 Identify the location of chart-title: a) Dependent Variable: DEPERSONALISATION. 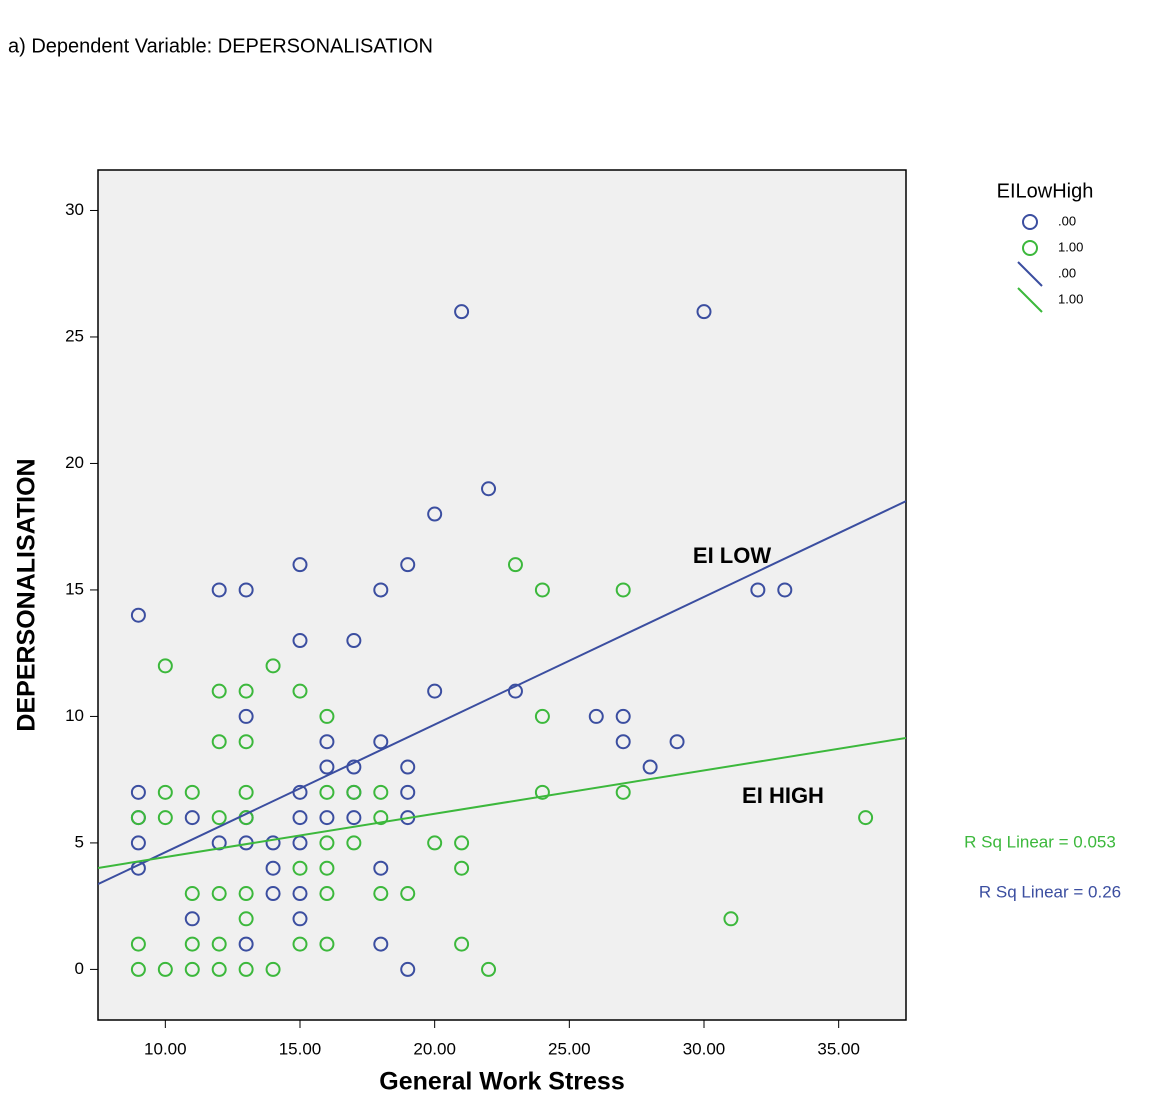
(220, 46).